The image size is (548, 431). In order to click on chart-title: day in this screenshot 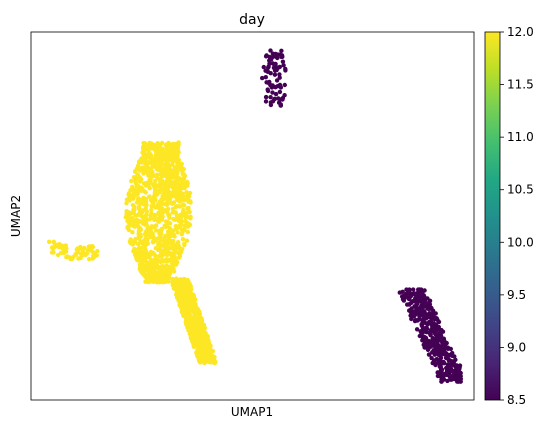, I will do `click(252, 20)`.